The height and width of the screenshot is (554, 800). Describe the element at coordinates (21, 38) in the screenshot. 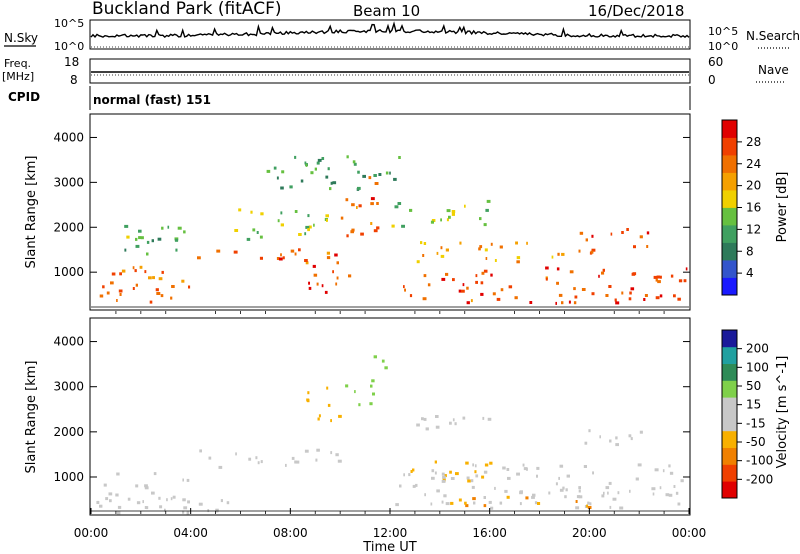

I see `nsky-label: N.Sky` at that location.